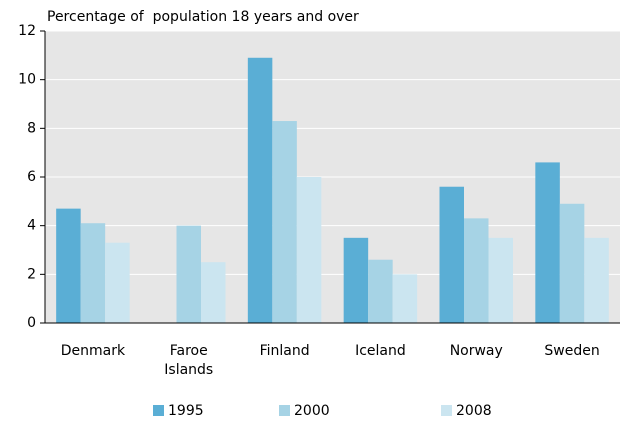 The image size is (626, 424). Describe the element at coordinates (312, 411) in the screenshot. I see `legend-label: 2000` at that location.